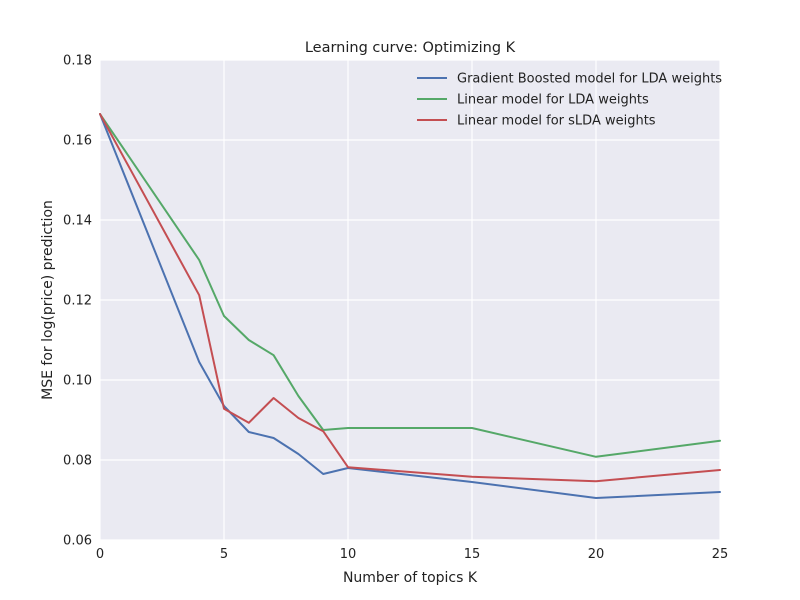 The height and width of the screenshot is (600, 800). I want to click on y-tick-label: 0.18, so click(77, 61).